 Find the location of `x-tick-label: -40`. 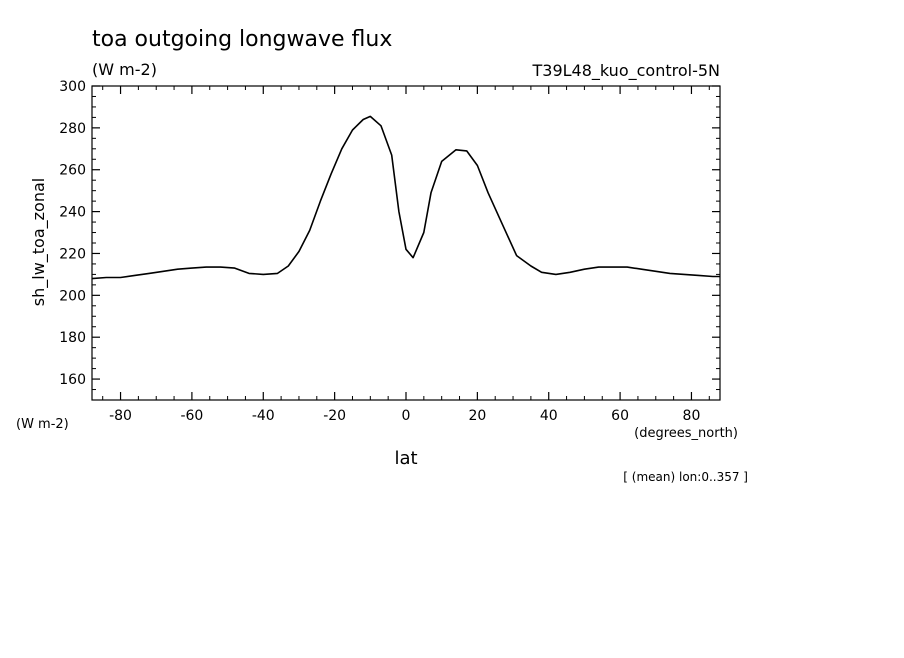

x-tick-label: -40 is located at coordinates (263, 416).